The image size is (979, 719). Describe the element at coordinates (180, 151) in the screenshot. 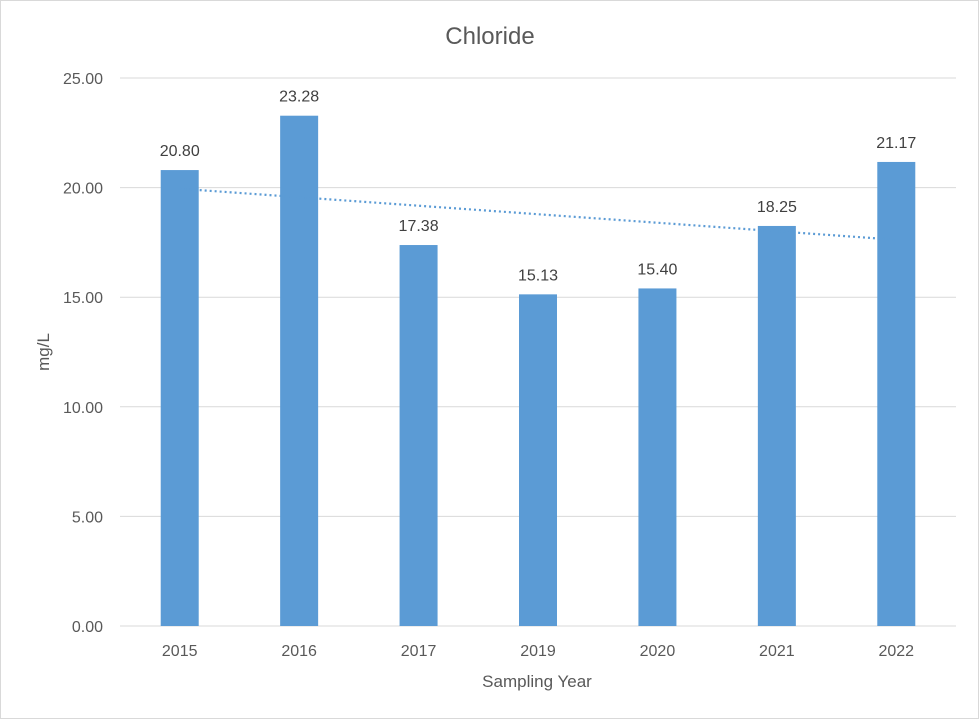

I see `data-label: 20.80` at that location.